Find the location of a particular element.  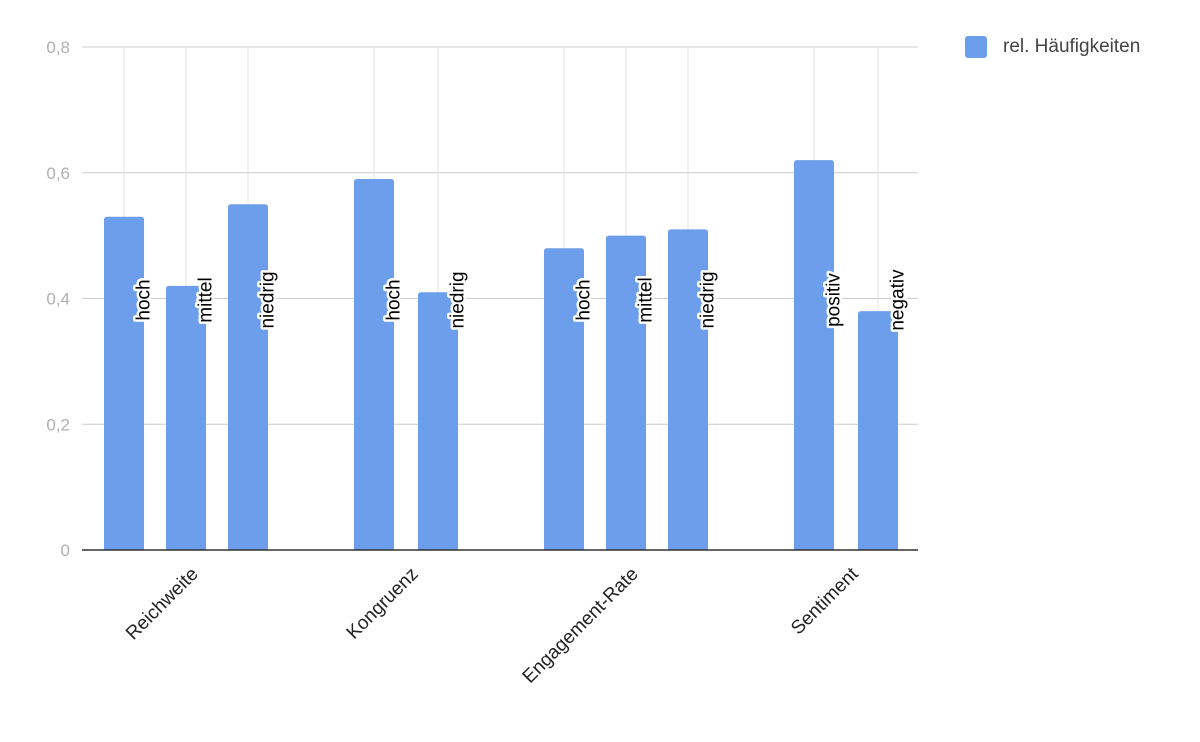

bar-reichweite-hoch is located at coordinates (124, 383).